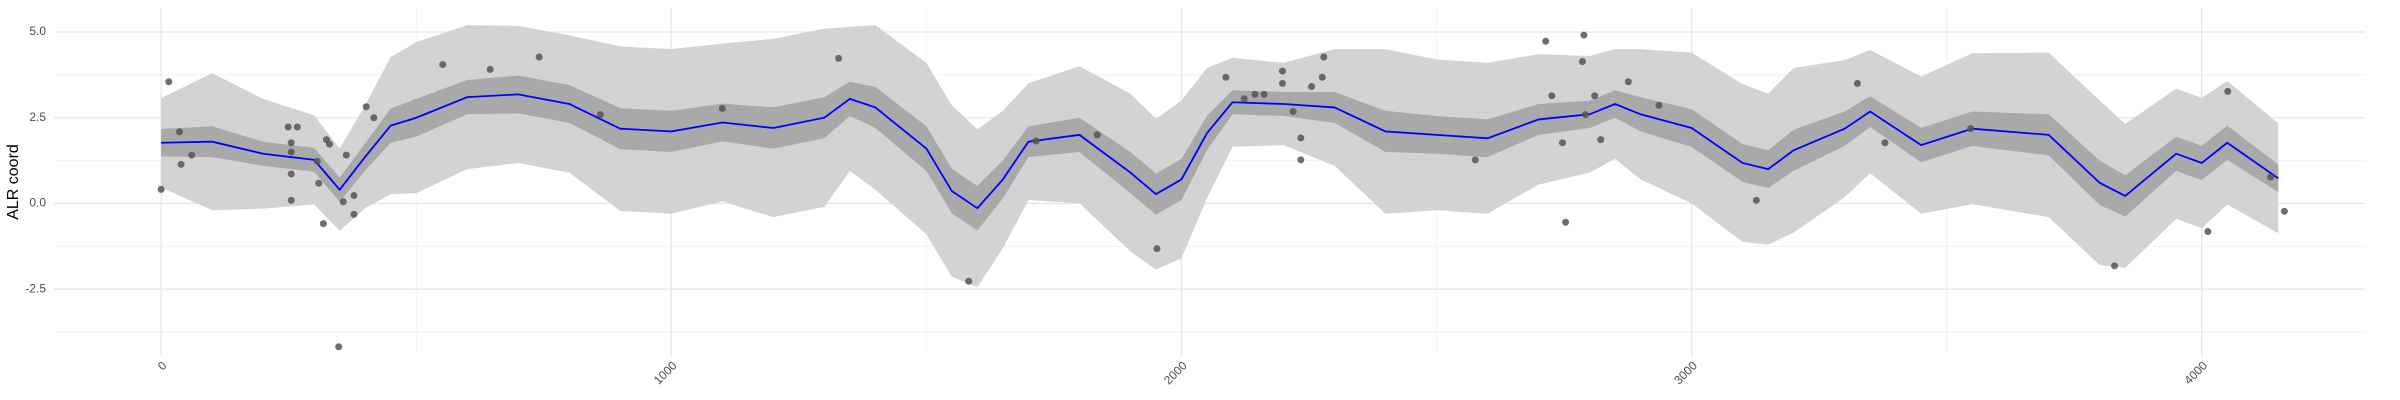 This screenshot has width=2400, height=400. What do you see at coordinates (13, 182) in the screenshot?
I see `y-axis-label: ALR coord` at bounding box center [13, 182].